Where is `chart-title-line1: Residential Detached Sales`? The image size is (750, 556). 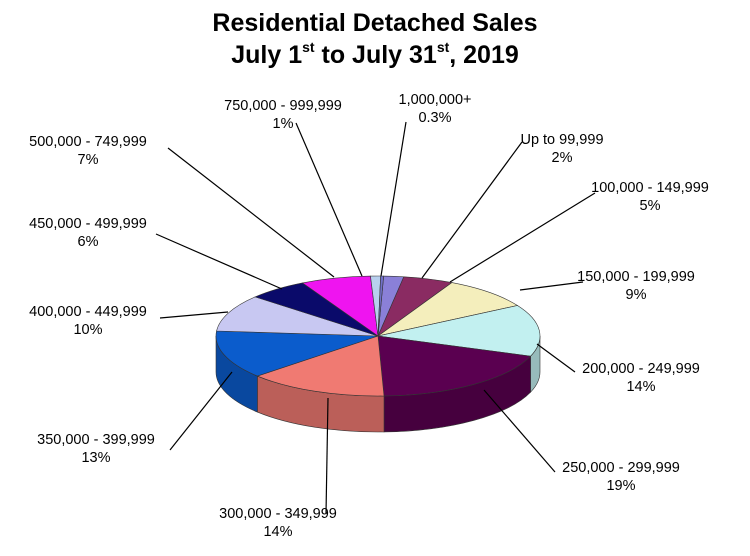 chart-title-line1: Residential Detached Sales is located at coordinates (375, 23).